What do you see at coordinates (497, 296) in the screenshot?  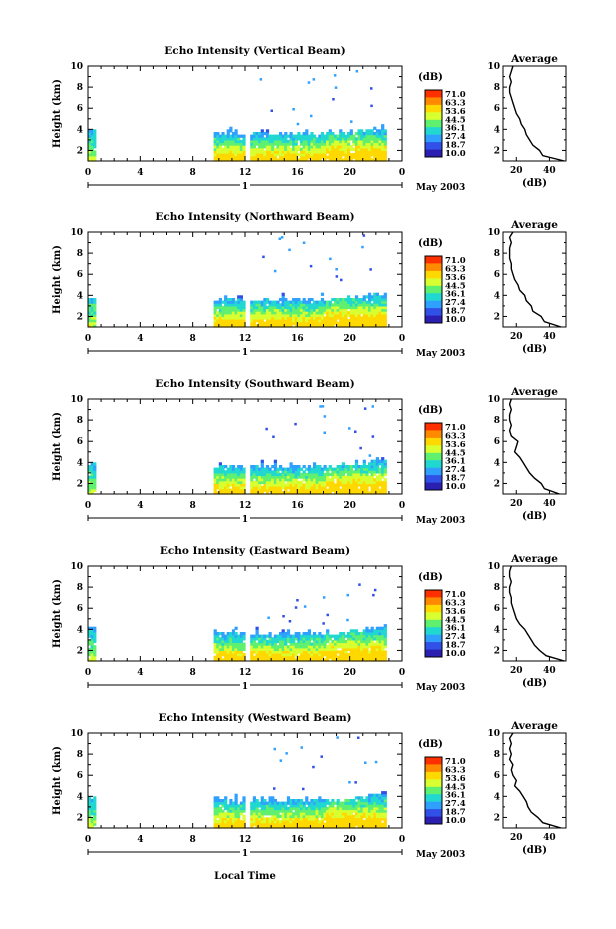 I see `profile-y-tick-label: 4` at bounding box center [497, 296].